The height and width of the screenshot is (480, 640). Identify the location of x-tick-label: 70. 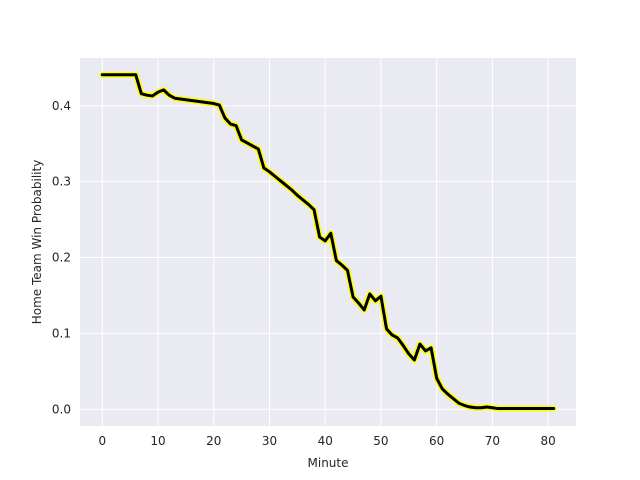
(492, 441).